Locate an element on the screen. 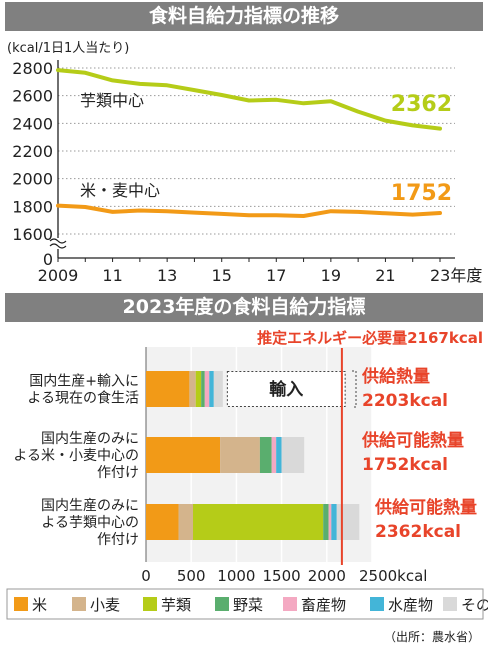  y-tick-label: 2000 is located at coordinates (32, 179).